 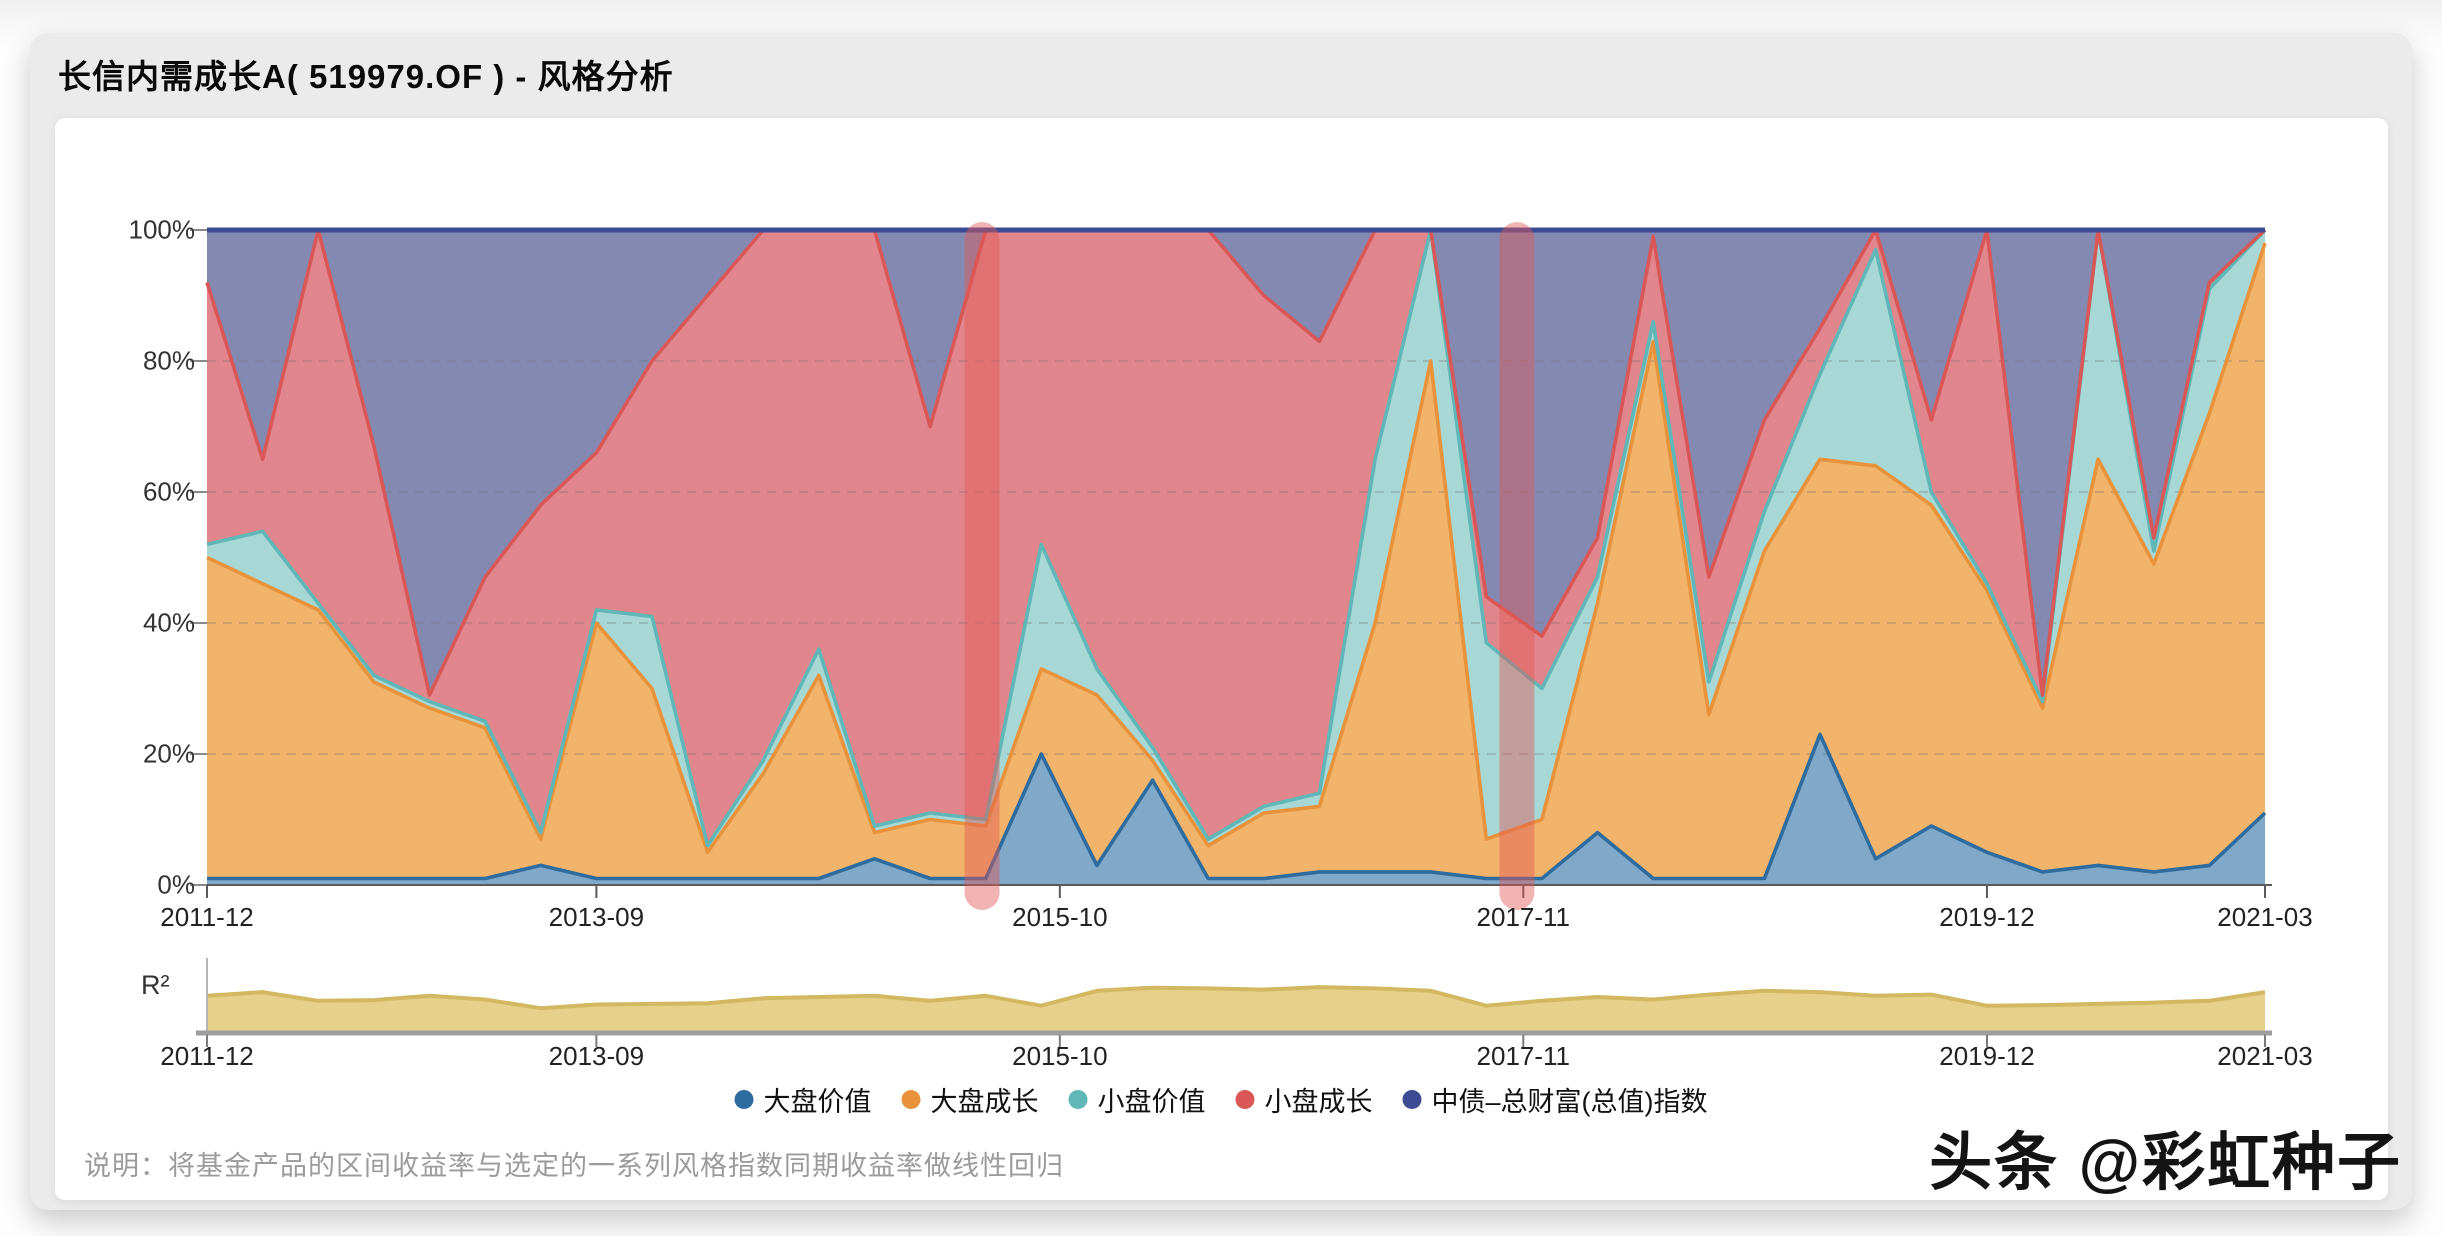 What do you see at coordinates (162, 229) in the screenshot?
I see `y-axis-label-100%: 100%` at bounding box center [162, 229].